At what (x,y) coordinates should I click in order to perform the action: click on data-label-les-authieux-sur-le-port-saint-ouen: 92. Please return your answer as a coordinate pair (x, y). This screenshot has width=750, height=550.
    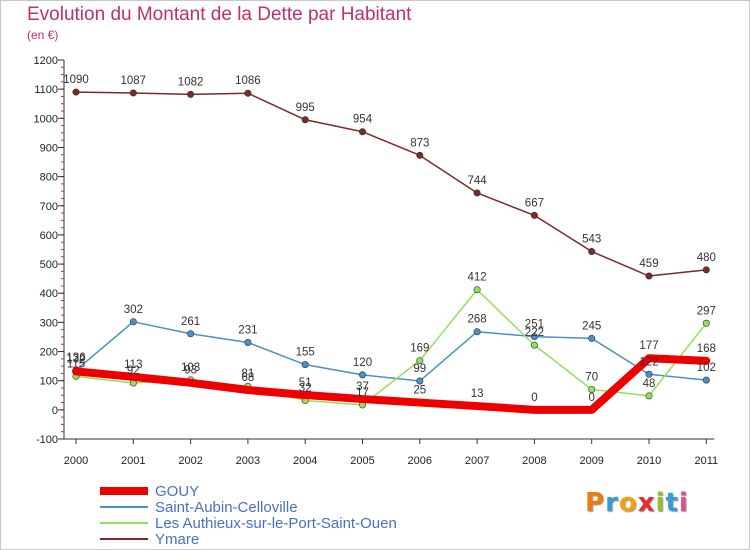
    Looking at the image, I should click on (133, 371).